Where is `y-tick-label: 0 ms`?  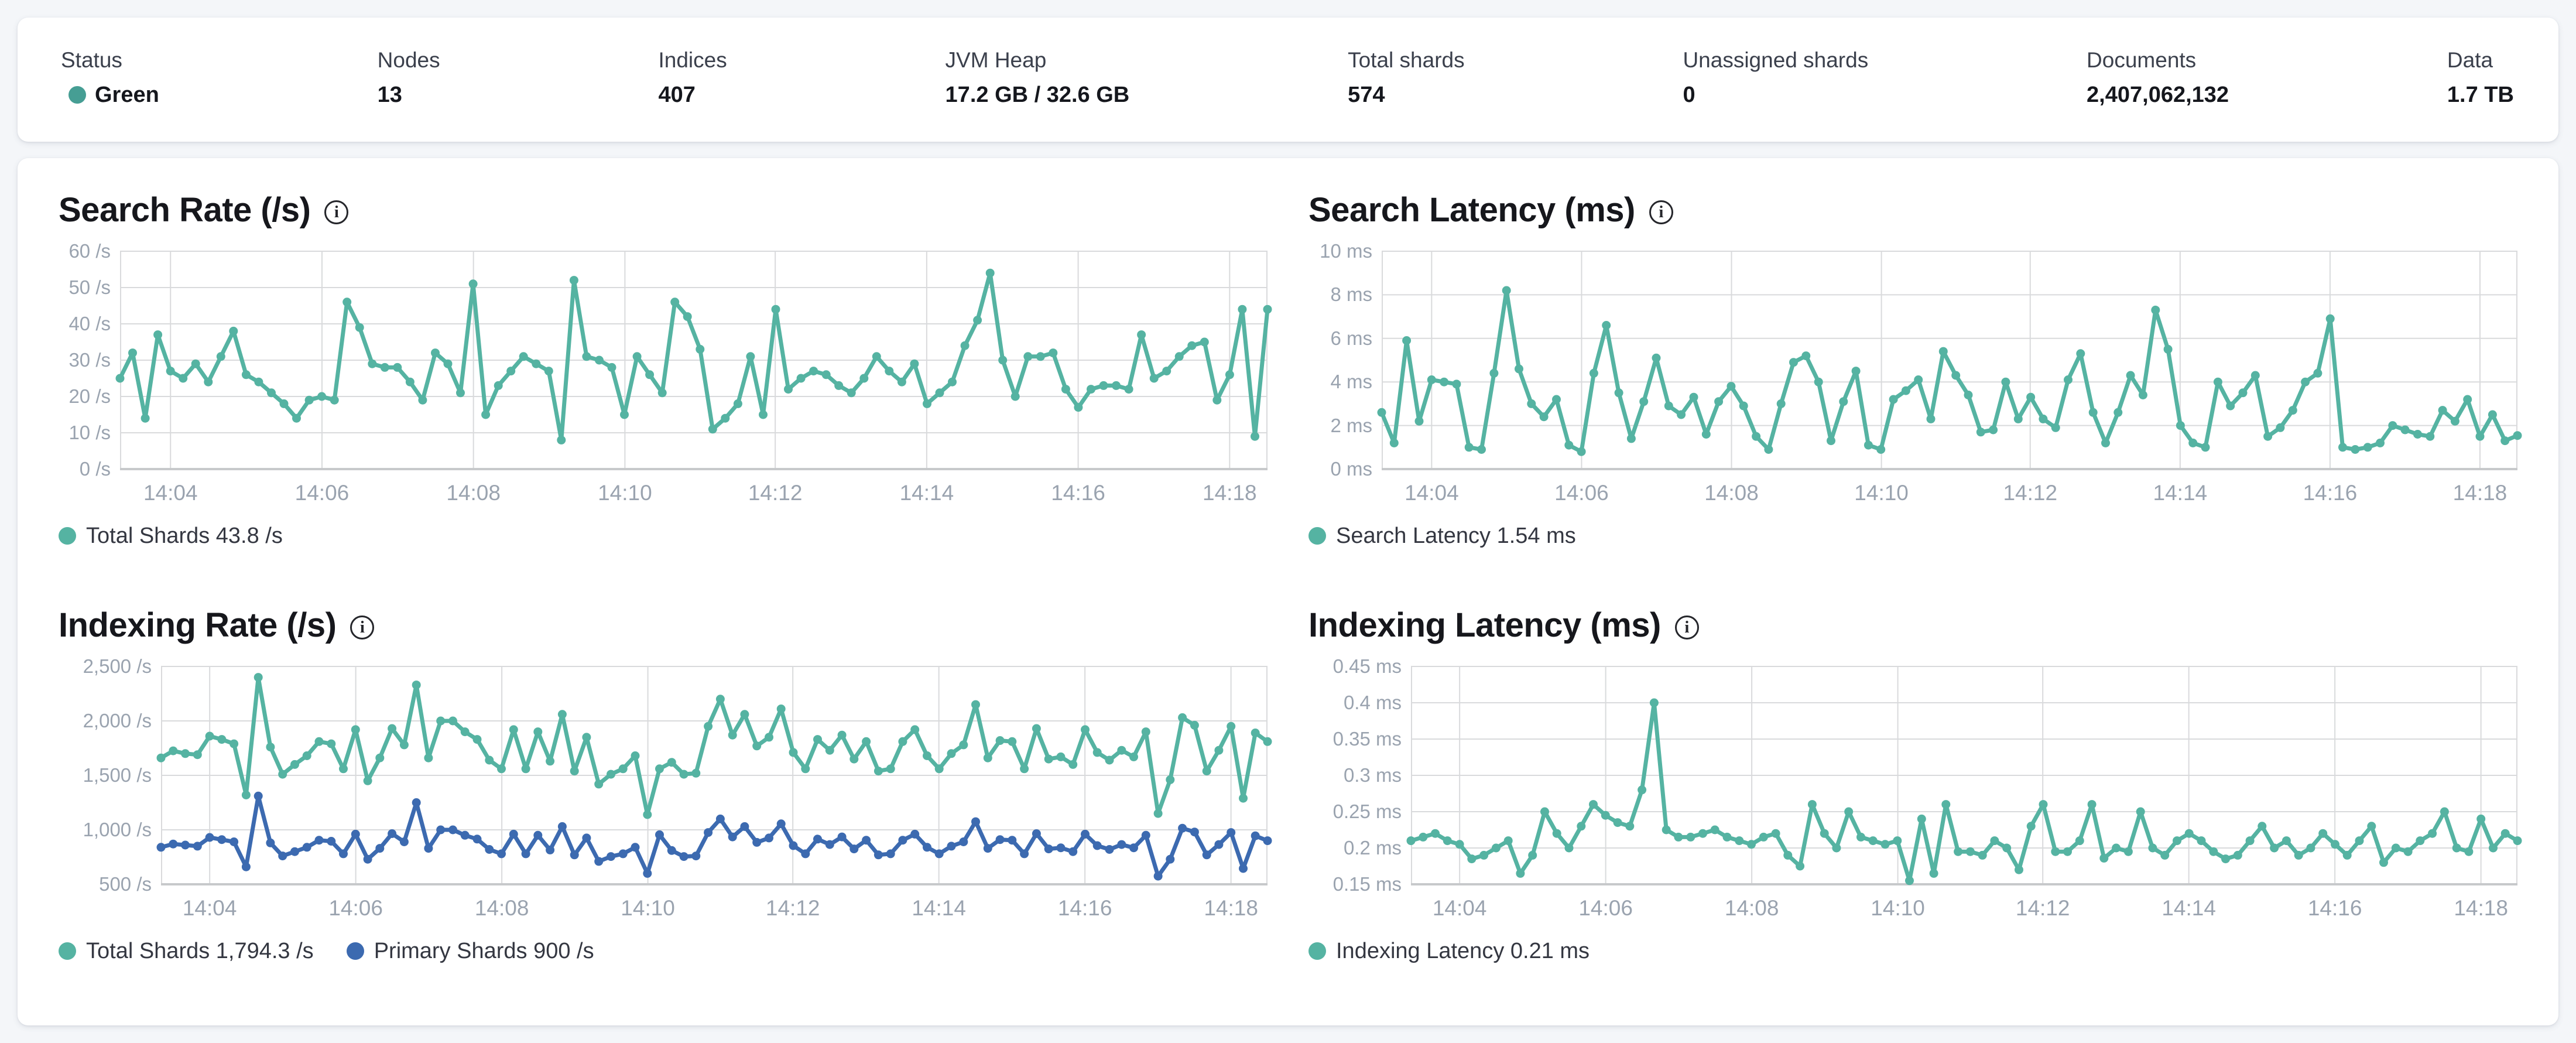
y-tick-label: 0 ms is located at coordinates (1351, 469).